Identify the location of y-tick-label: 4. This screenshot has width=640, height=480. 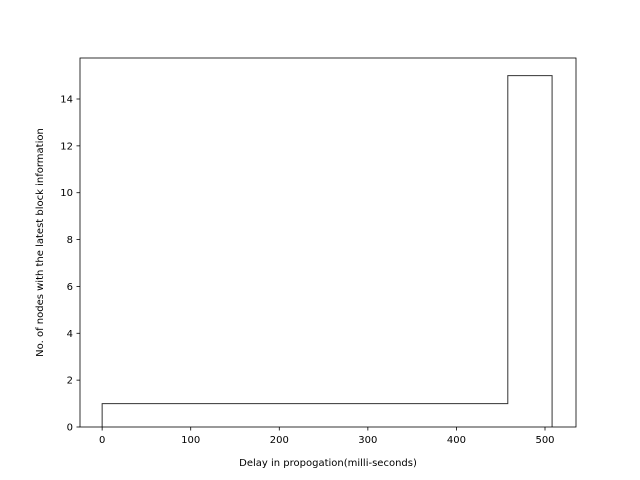
(70, 334).